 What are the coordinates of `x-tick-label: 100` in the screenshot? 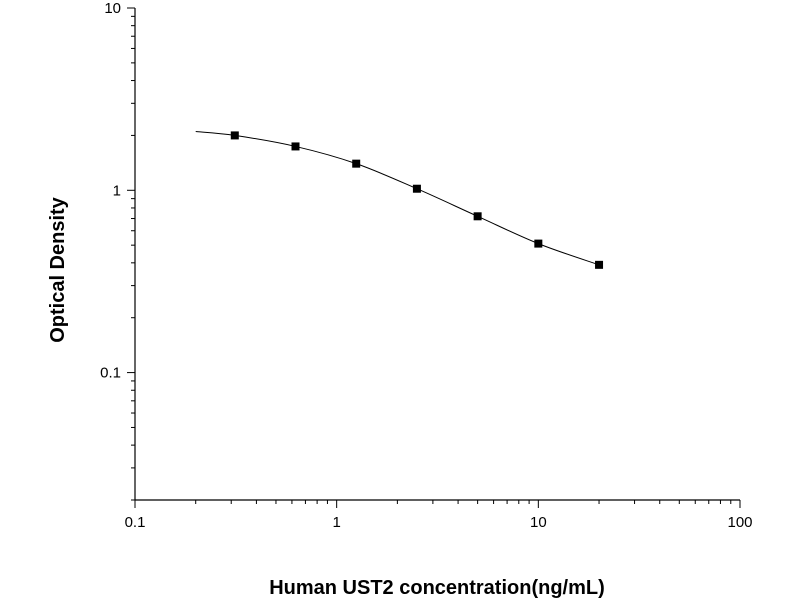 It's located at (739, 522).